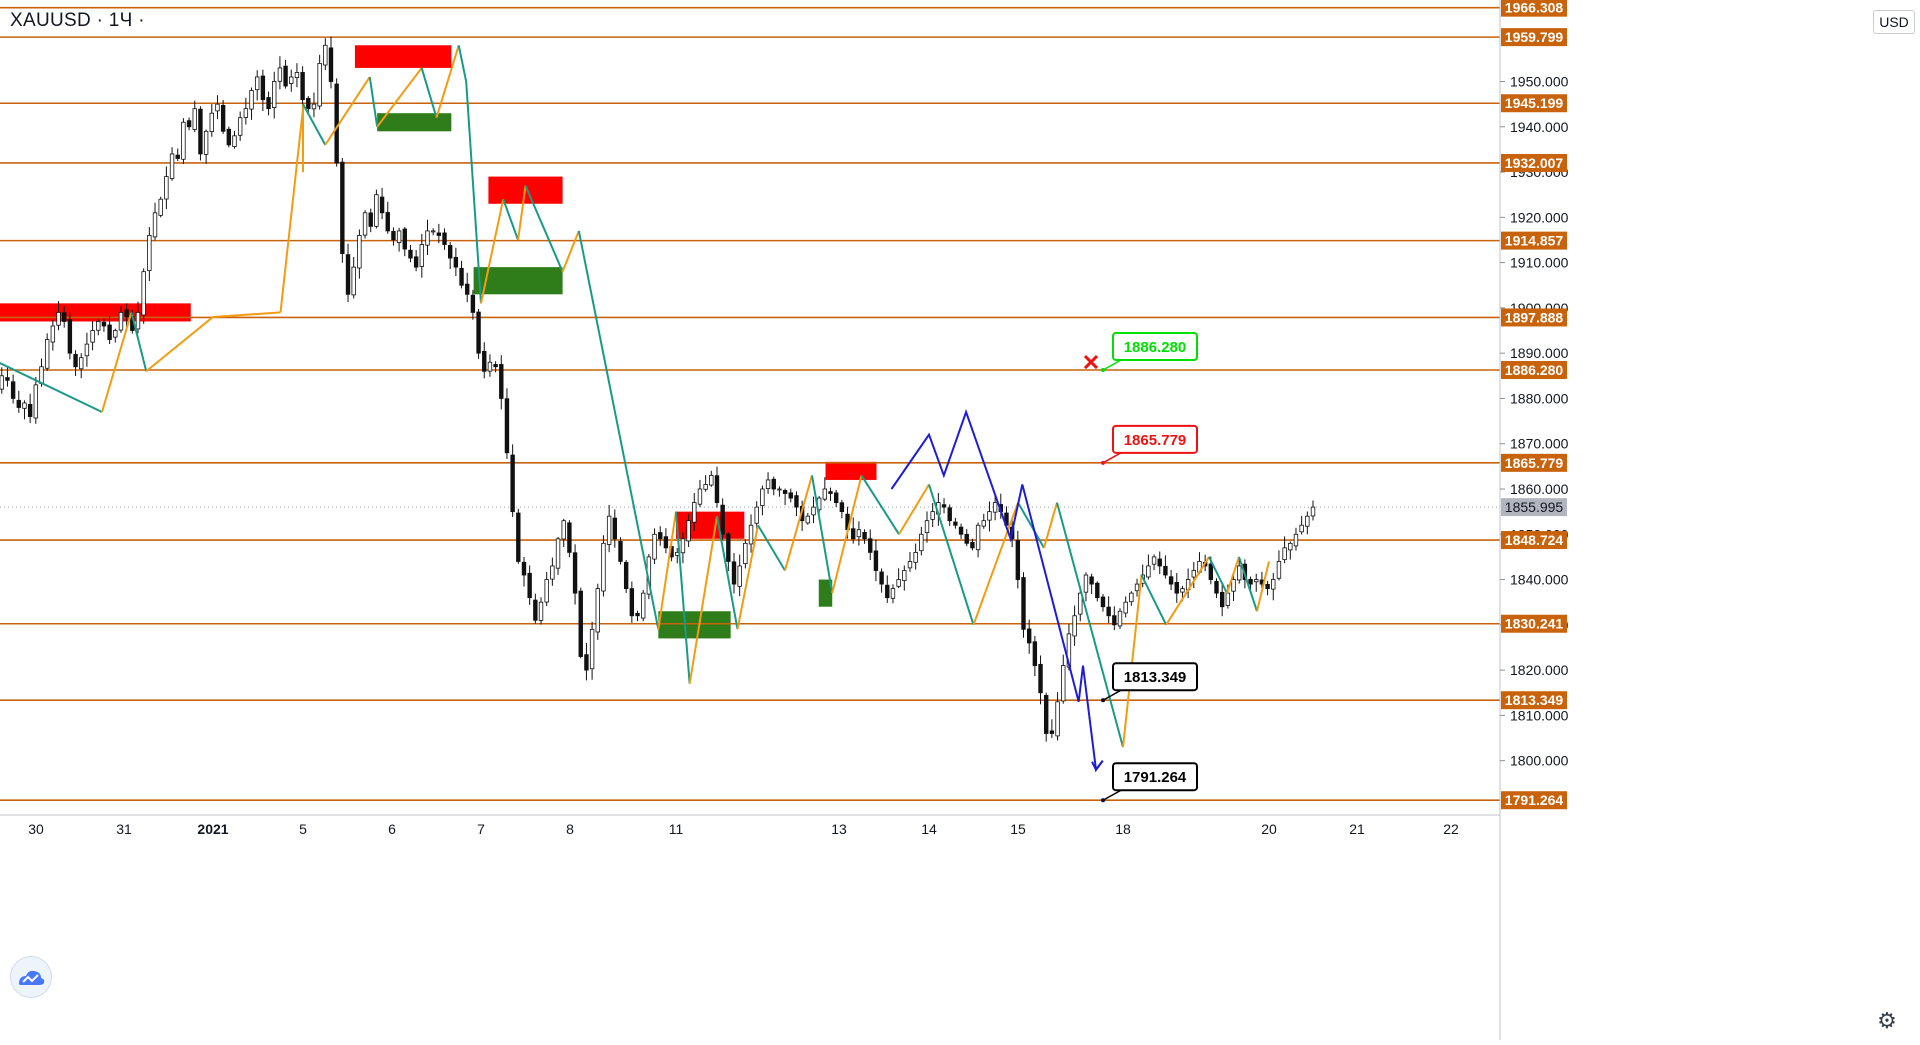 The image size is (1920, 1045). Describe the element at coordinates (50, 20) in the screenshot. I see `symbol-name: XAUUSD` at that location.